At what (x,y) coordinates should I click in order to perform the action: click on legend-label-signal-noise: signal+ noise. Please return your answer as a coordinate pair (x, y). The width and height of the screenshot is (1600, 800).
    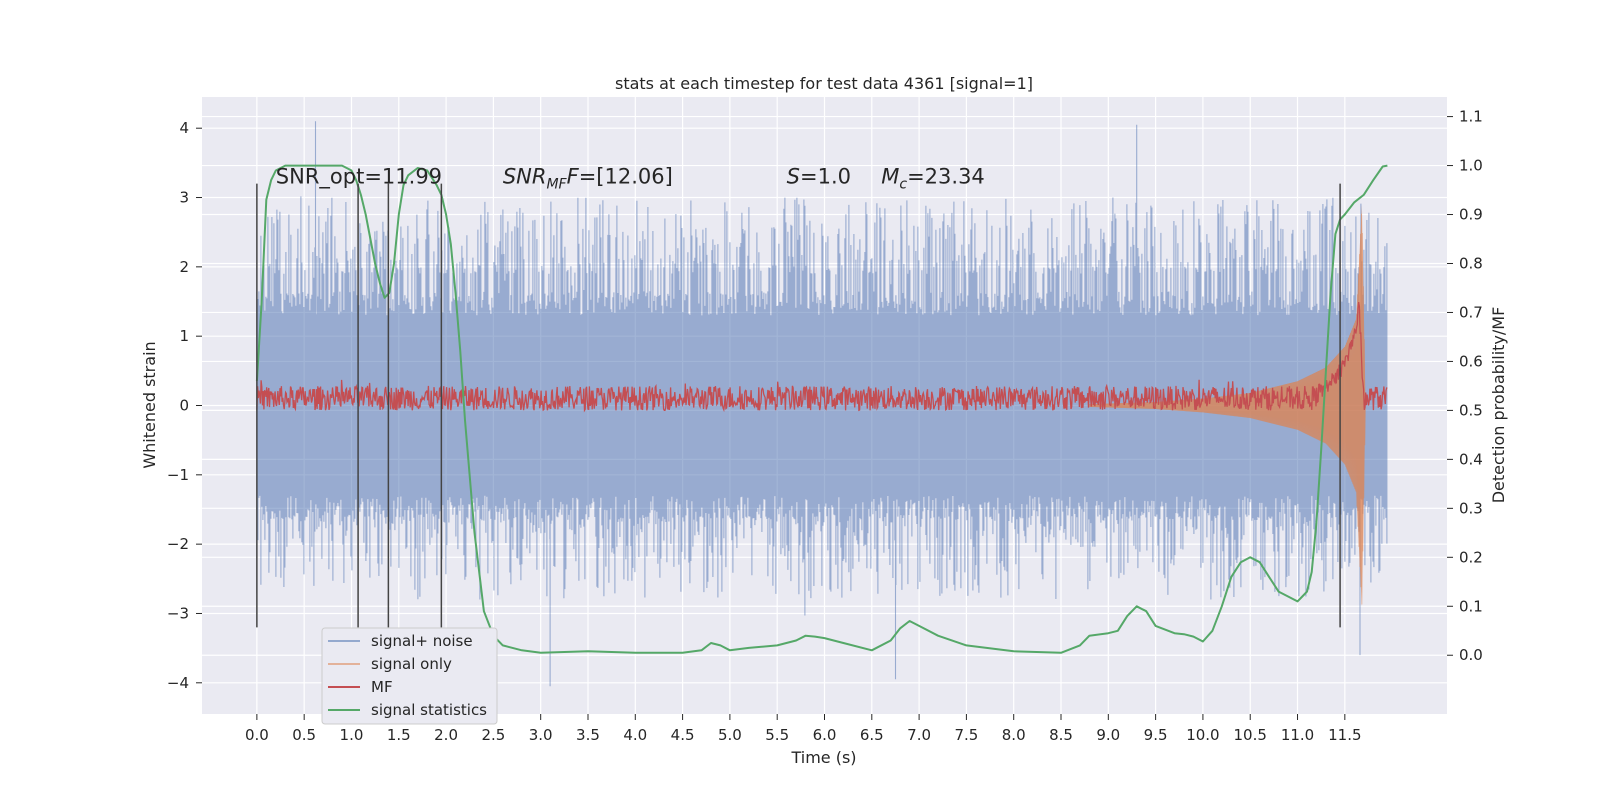
    Looking at the image, I should click on (422, 641).